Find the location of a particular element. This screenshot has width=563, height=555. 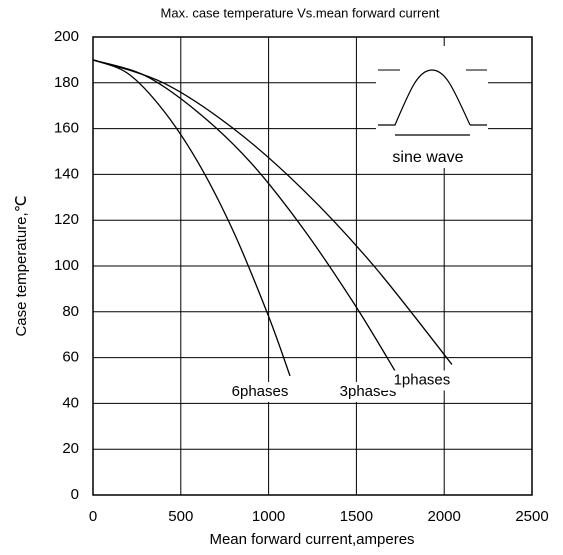

sine-icon is located at coordinates (432, 102).